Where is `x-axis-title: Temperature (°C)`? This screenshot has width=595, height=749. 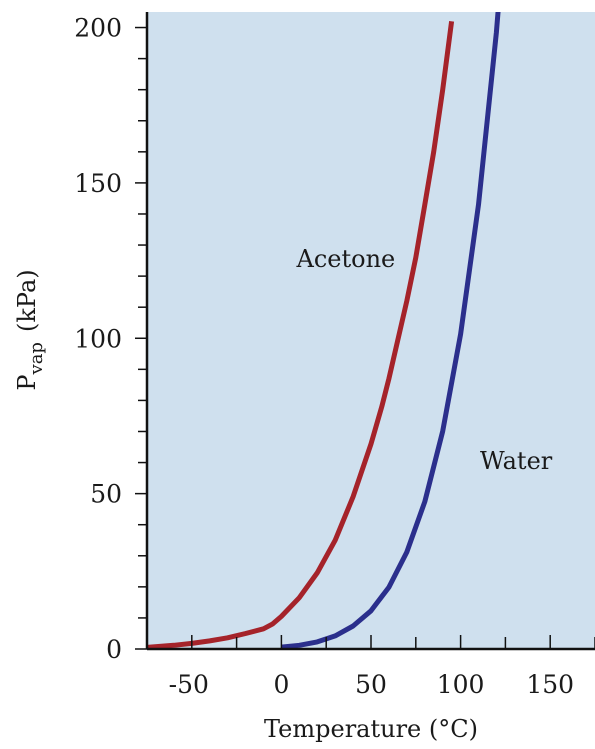
x-axis-title: Temperature (°C) is located at coordinates (371, 729).